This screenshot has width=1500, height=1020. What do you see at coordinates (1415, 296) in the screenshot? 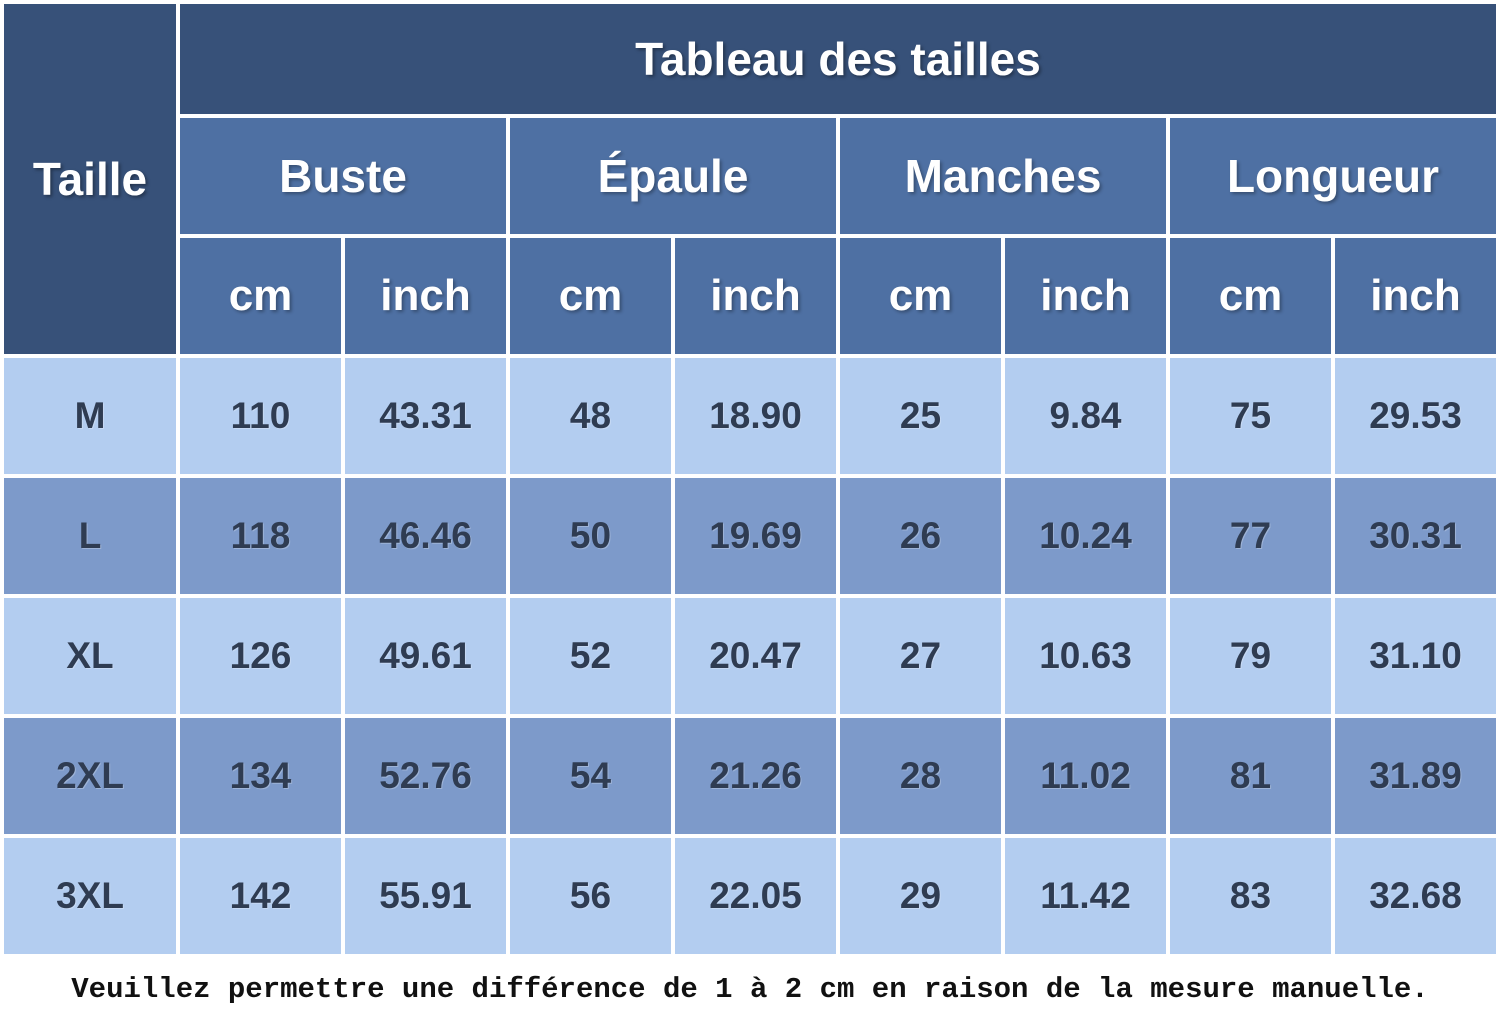
I see `unit-header-length-inch: inch` at bounding box center [1415, 296].